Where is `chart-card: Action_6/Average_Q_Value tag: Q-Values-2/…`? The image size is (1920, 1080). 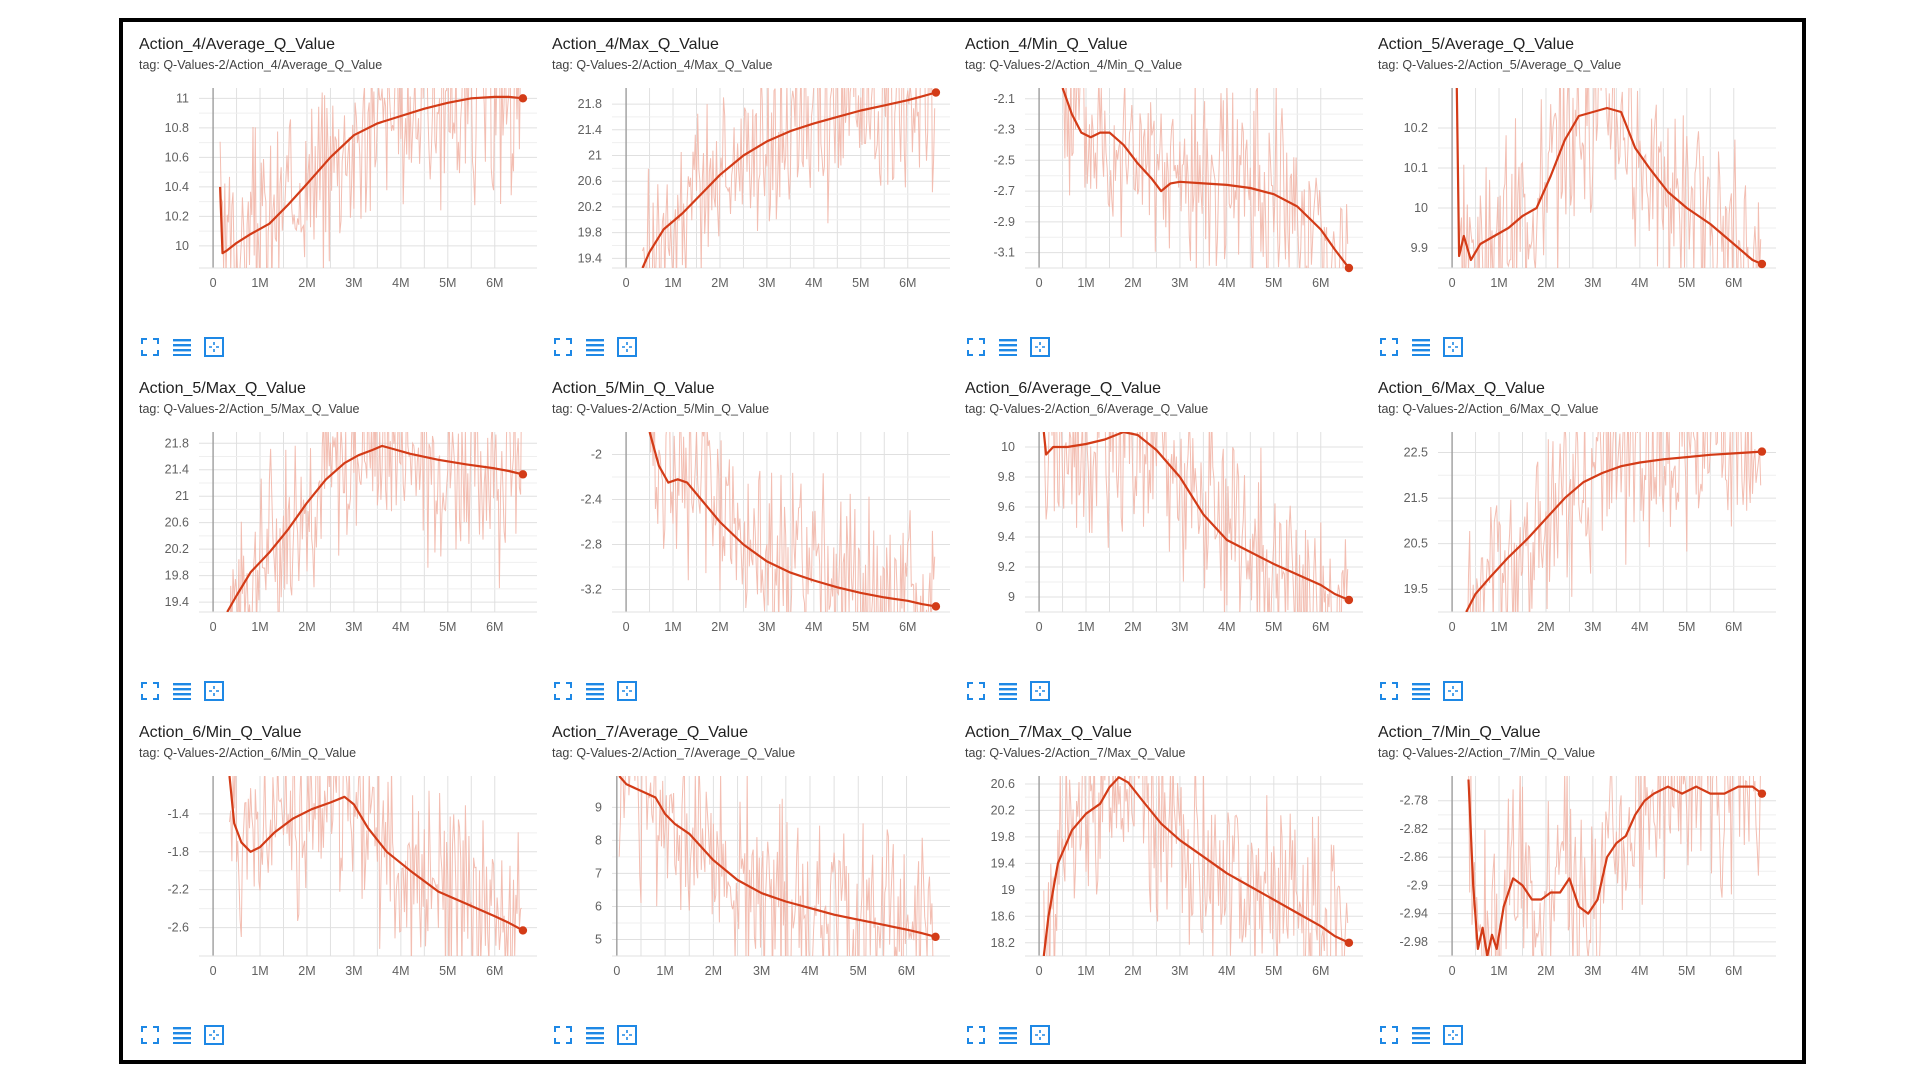 chart-card: Action_6/Average_Q_Value tag: Q-Values-2/… is located at coordinates (1154, 532).